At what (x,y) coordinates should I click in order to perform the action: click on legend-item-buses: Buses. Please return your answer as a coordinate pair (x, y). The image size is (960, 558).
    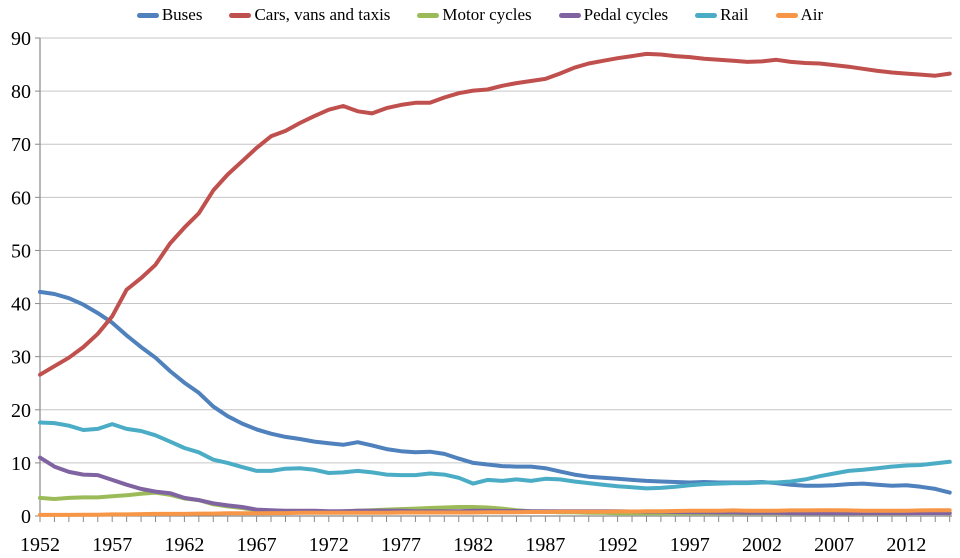
    Looking at the image, I should click on (169, 15).